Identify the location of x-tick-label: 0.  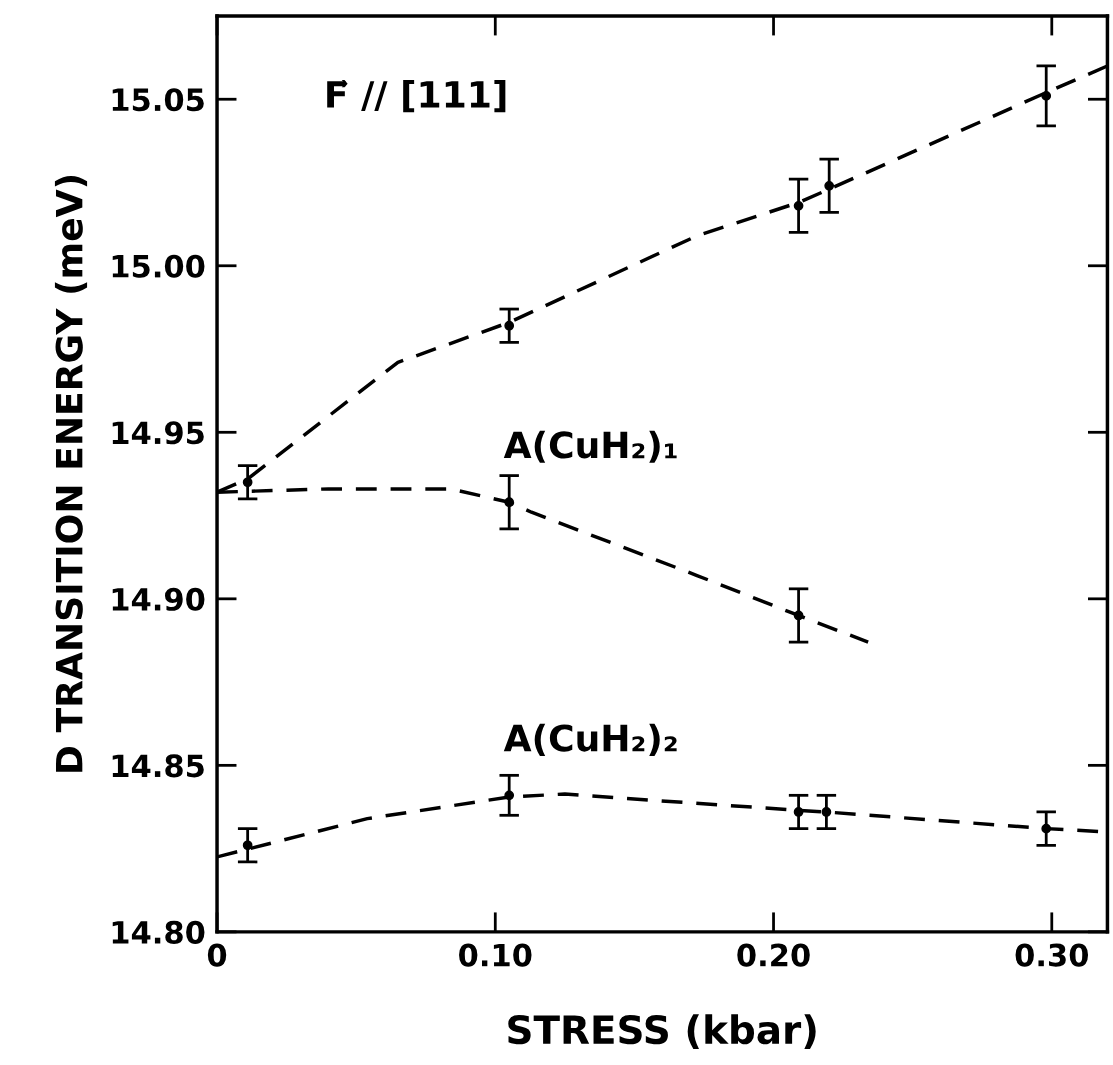
(217, 955).